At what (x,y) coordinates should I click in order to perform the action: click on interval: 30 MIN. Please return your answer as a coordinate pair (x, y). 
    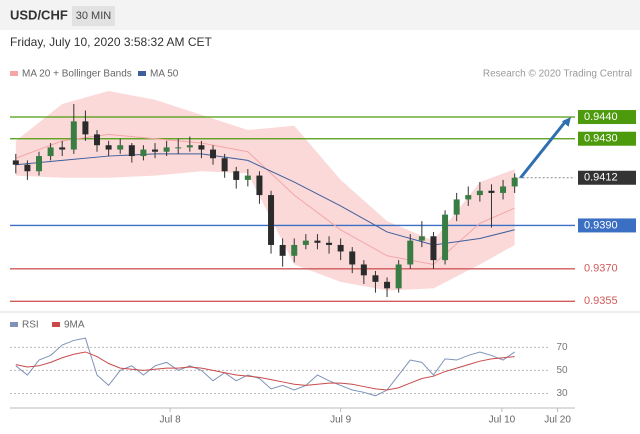
    Looking at the image, I should click on (94, 16).